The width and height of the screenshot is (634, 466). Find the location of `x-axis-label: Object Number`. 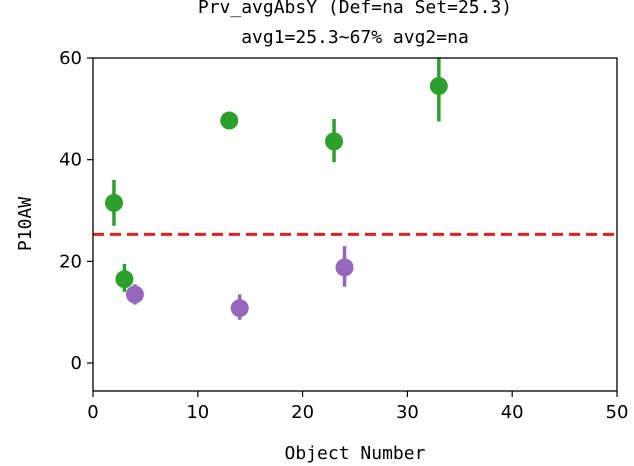

x-axis-label: Object Number is located at coordinates (355, 453).